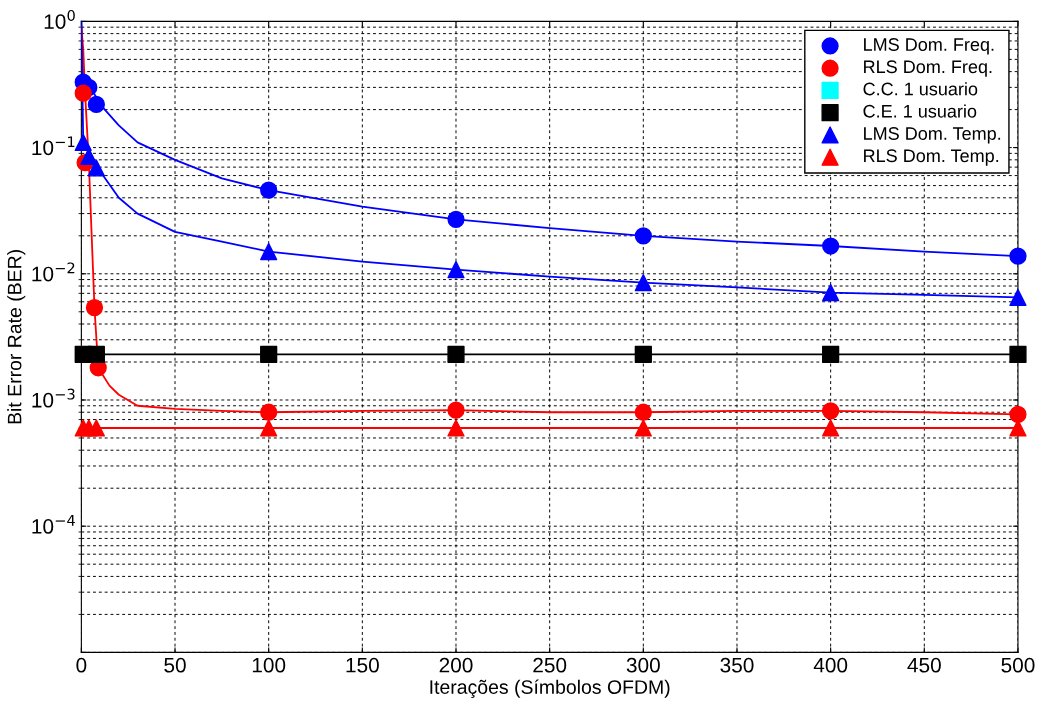 This screenshot has width=1043, height=713. I want to click on x-tick-label: 0, so click(81, 665).